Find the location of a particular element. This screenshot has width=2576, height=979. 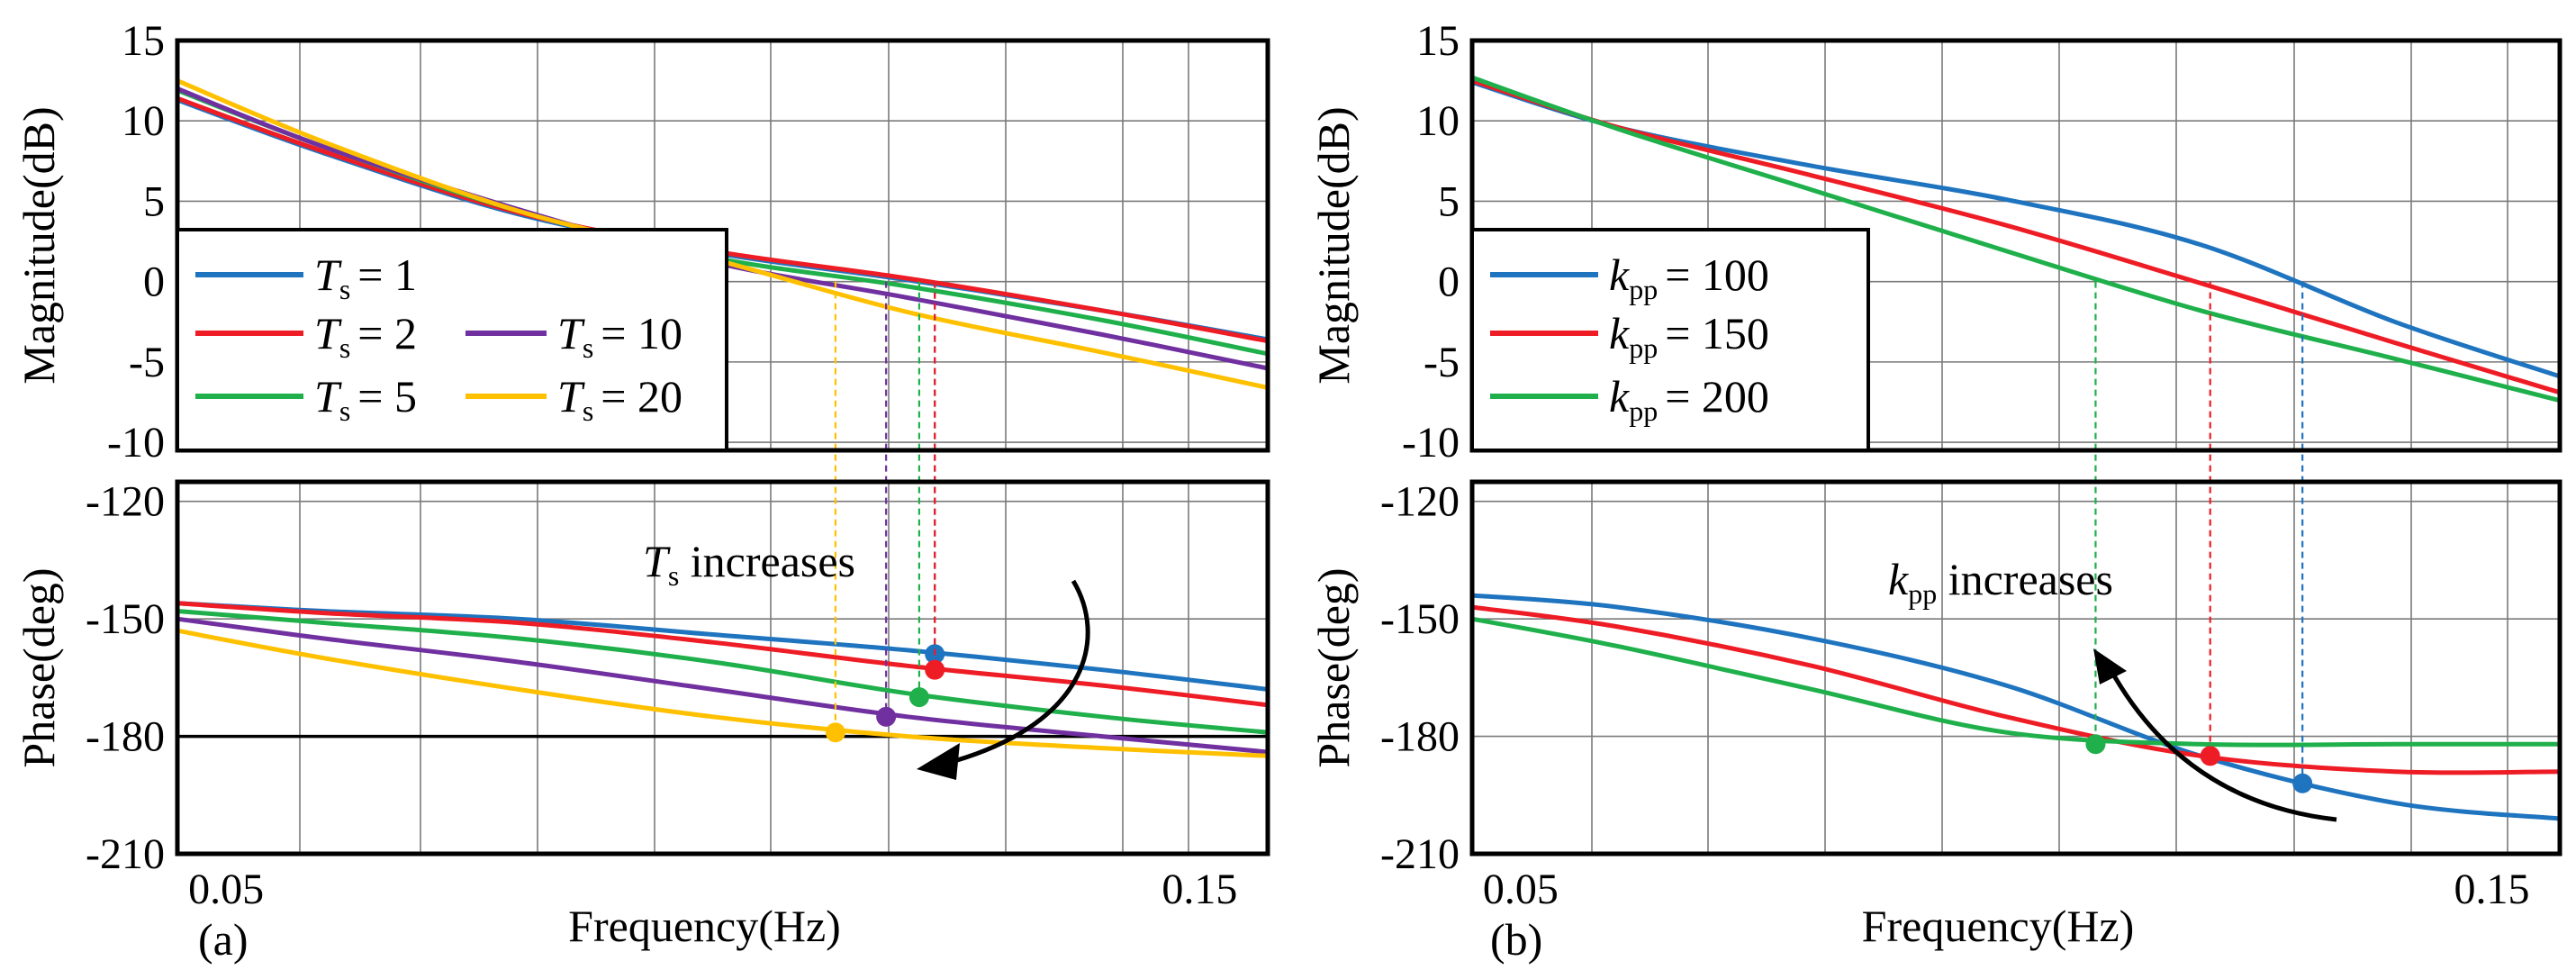

panel-label: (a) is located at coordinates (223, 940).